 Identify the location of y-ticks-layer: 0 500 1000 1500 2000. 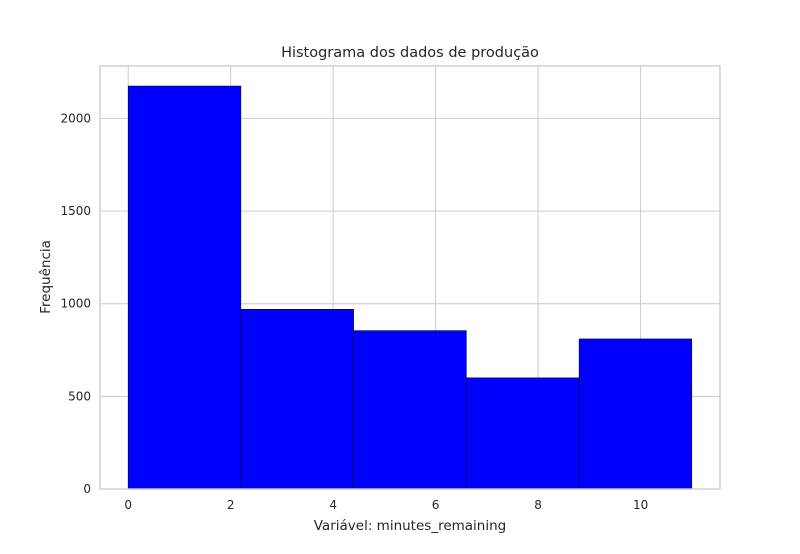
(75, 303).